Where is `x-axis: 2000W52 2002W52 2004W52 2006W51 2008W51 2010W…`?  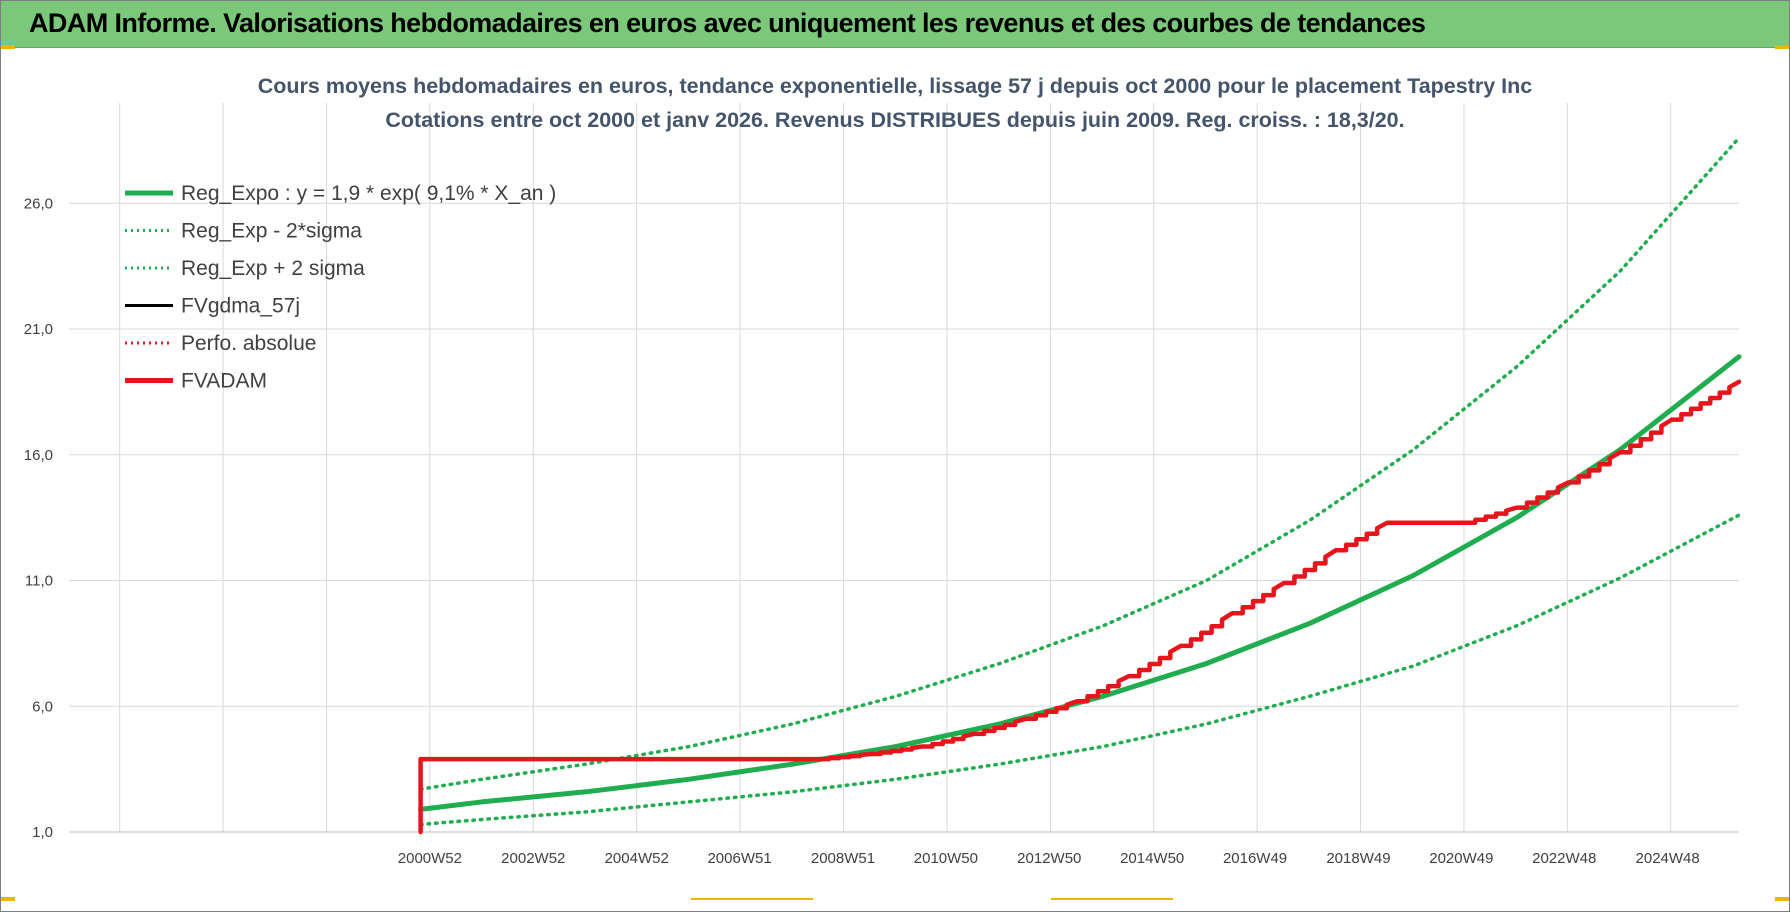 x-axis: 2000W52 2002W52 2004W52 2006W51 2008W51 2010W… is located at coordinates (904, 849).